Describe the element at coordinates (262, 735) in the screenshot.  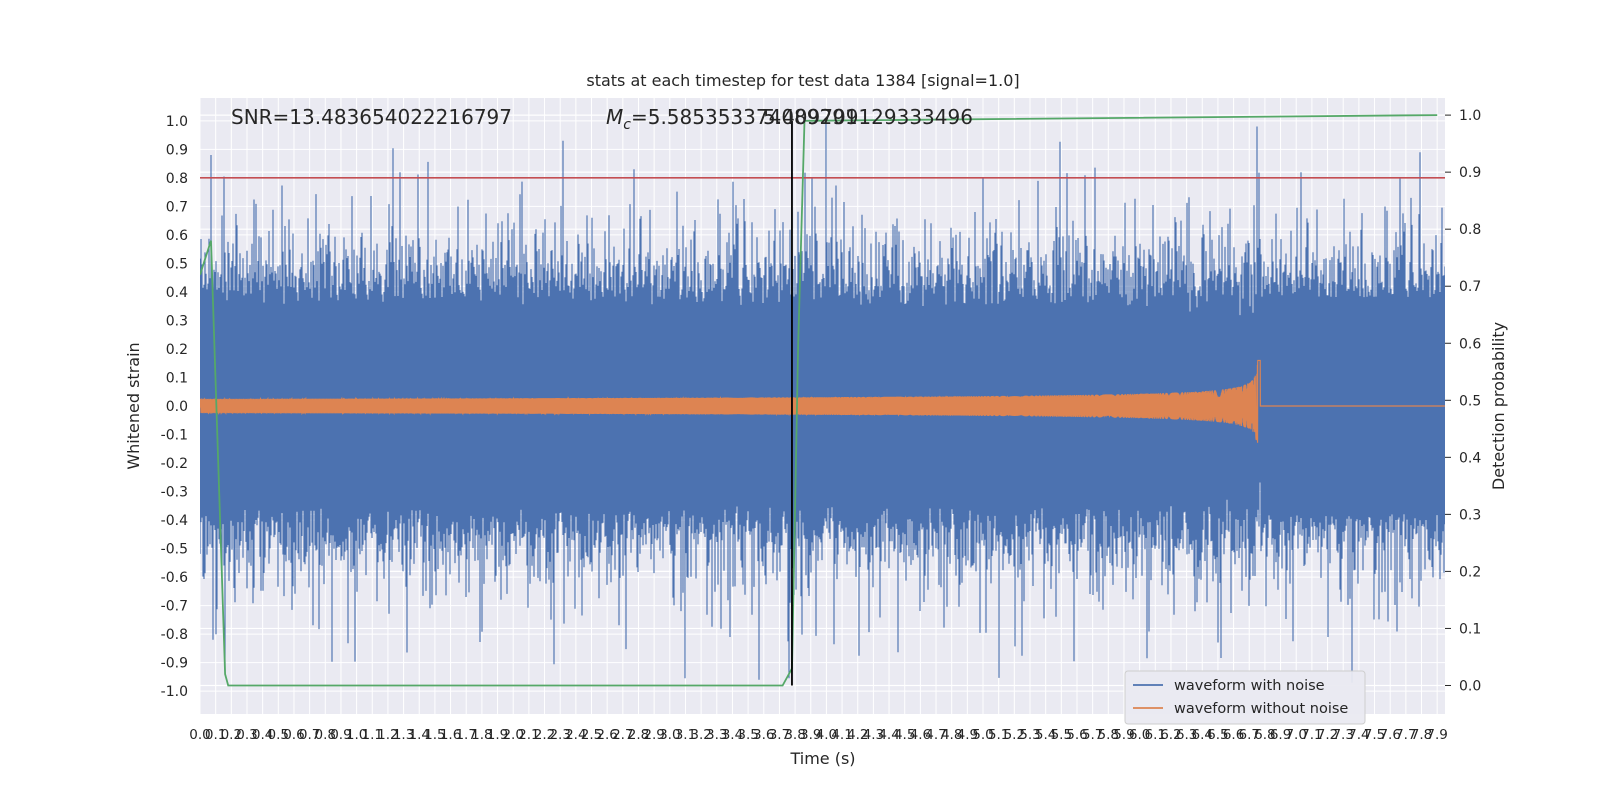
I see `x-tick-label: 0.4` at that location.